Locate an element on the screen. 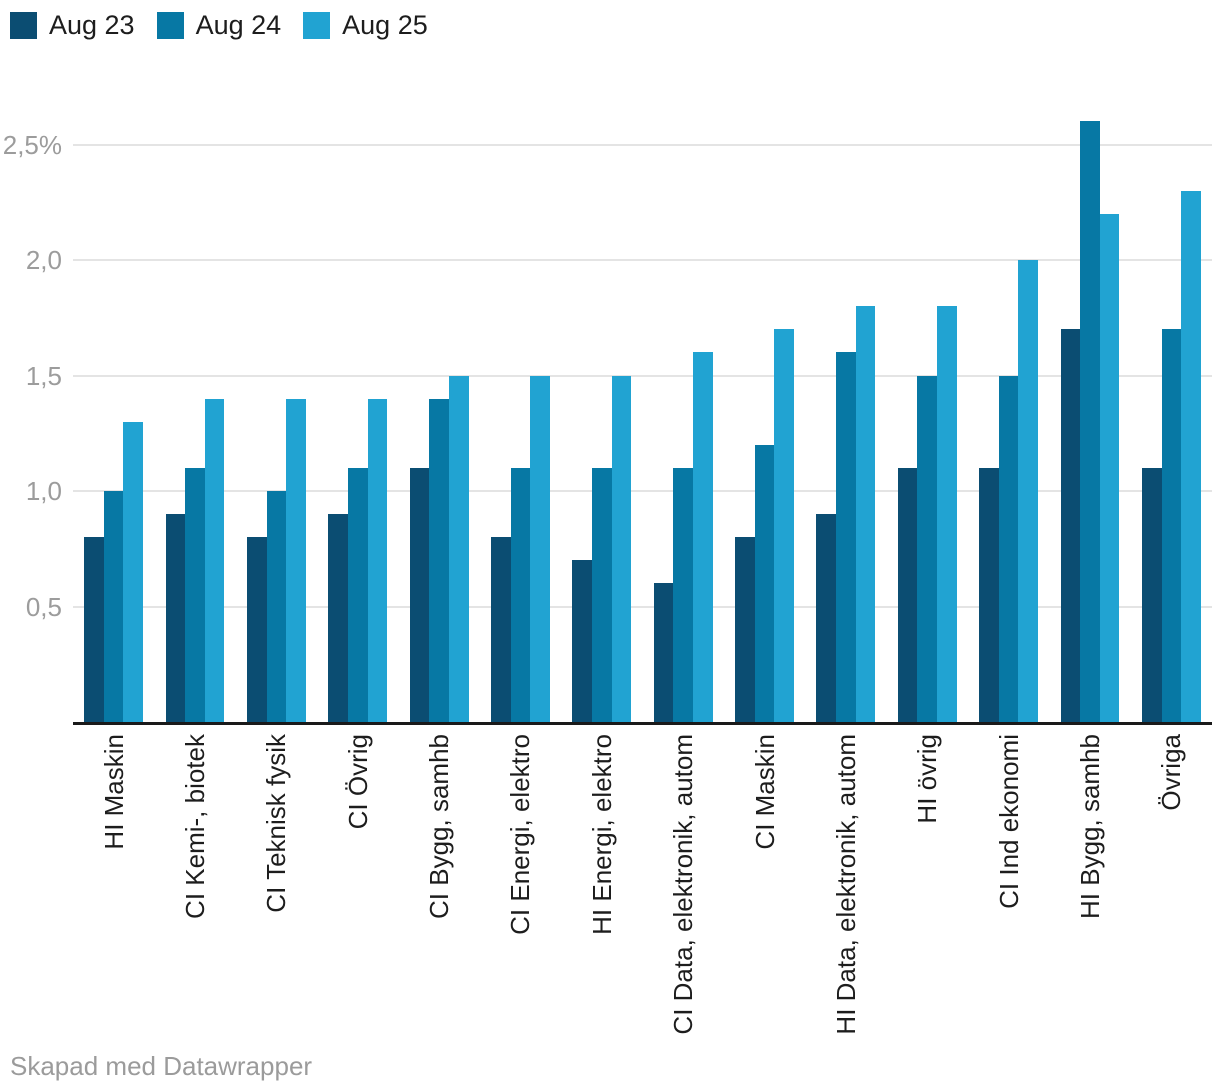 The width and height of the screenshot is (1220, 1090). x-axis-category-label: Övriga is located at coordinates (1171, 772).